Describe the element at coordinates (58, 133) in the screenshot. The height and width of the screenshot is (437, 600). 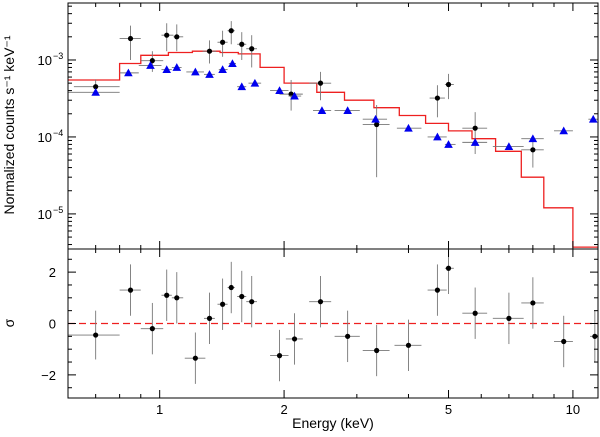
I see `y-tick-exponent: −4` at that location.